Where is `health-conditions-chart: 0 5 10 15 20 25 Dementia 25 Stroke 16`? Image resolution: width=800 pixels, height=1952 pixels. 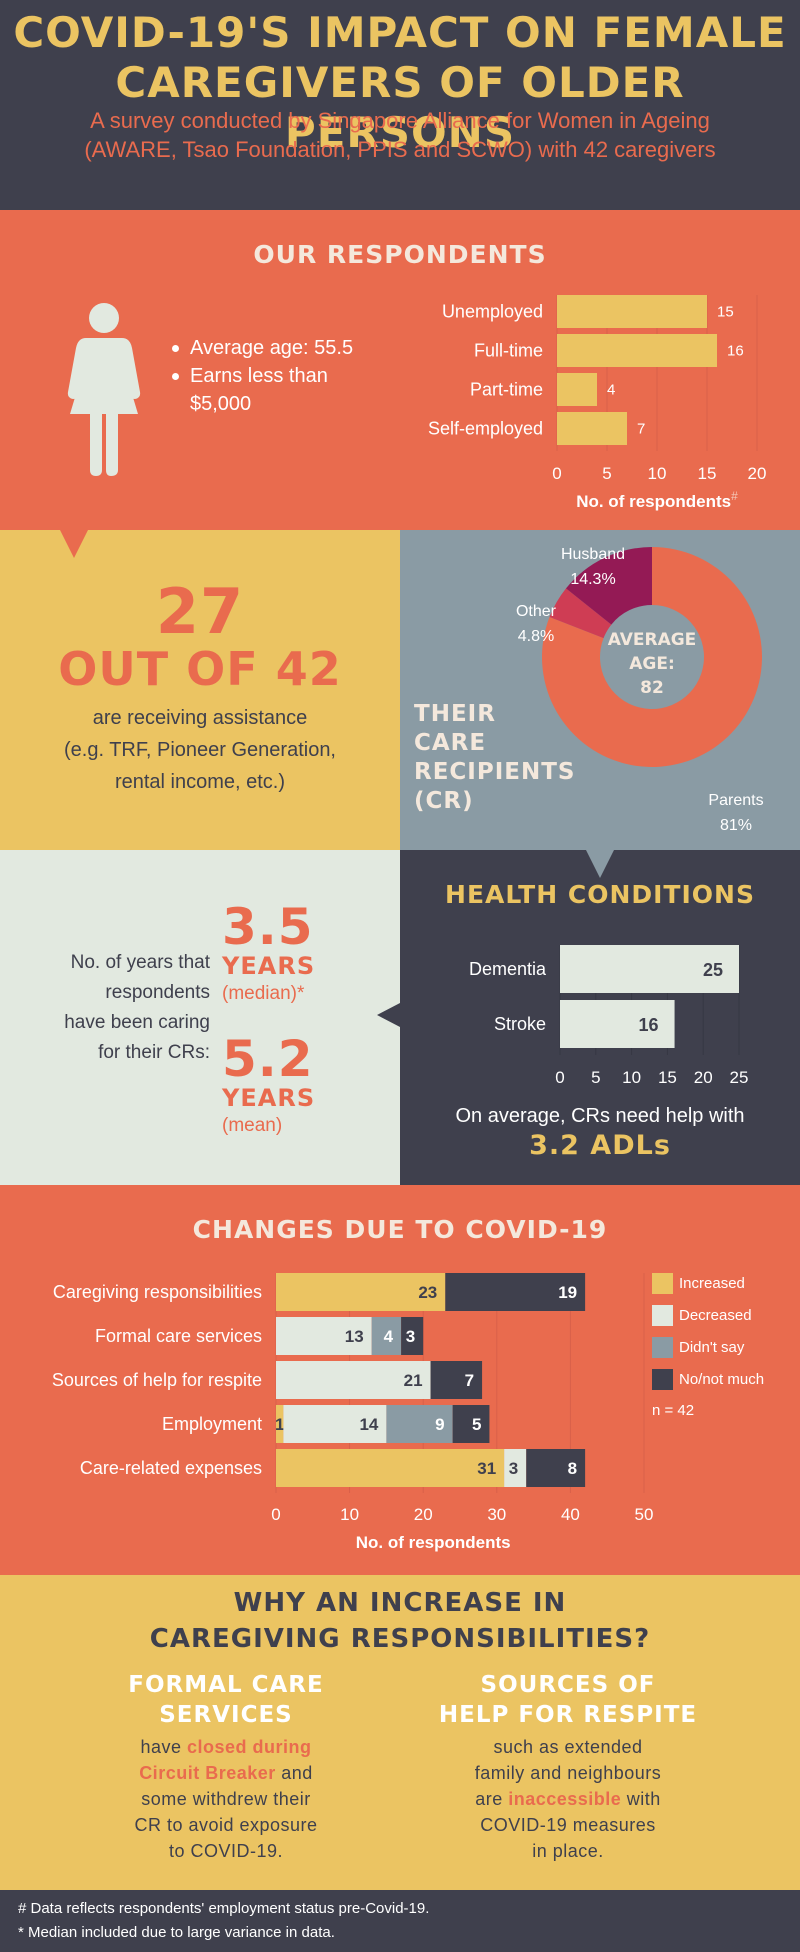 health-conditions-chart: 0 5 10 15 20 25 Dementia 25 Stroke 16 is located at coordinates (608, 1016).